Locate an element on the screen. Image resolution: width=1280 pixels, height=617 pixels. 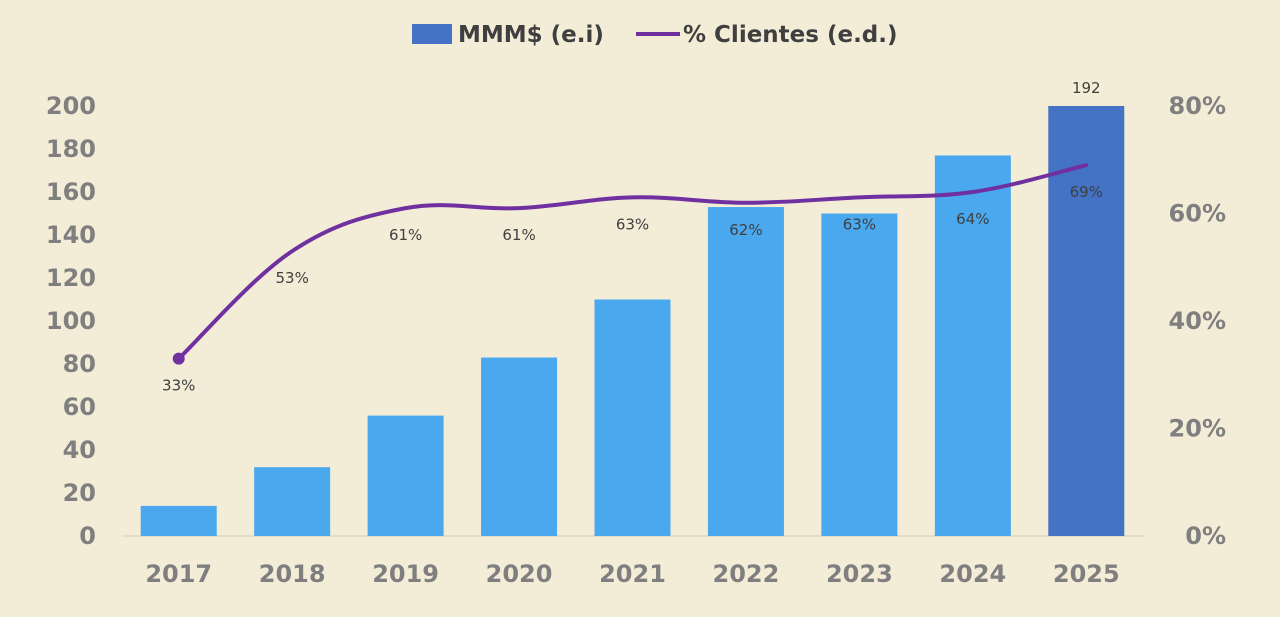
x-tick-label: 2018 is located at coordinates (292, 574).